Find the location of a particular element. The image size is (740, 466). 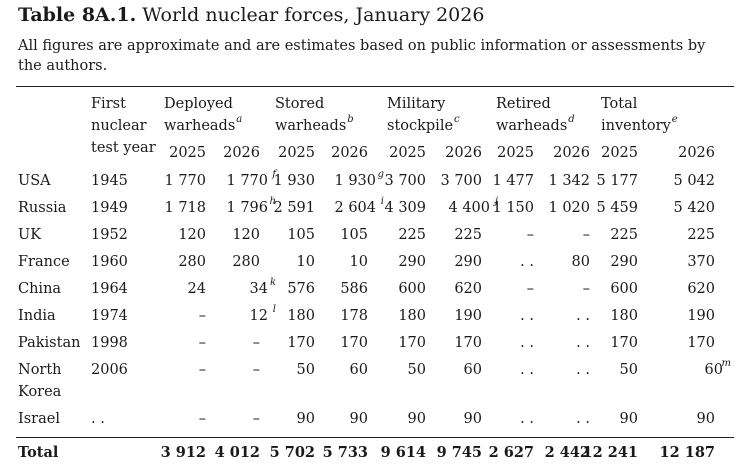

cell-value: 34 is located at coordinates (258, 289).